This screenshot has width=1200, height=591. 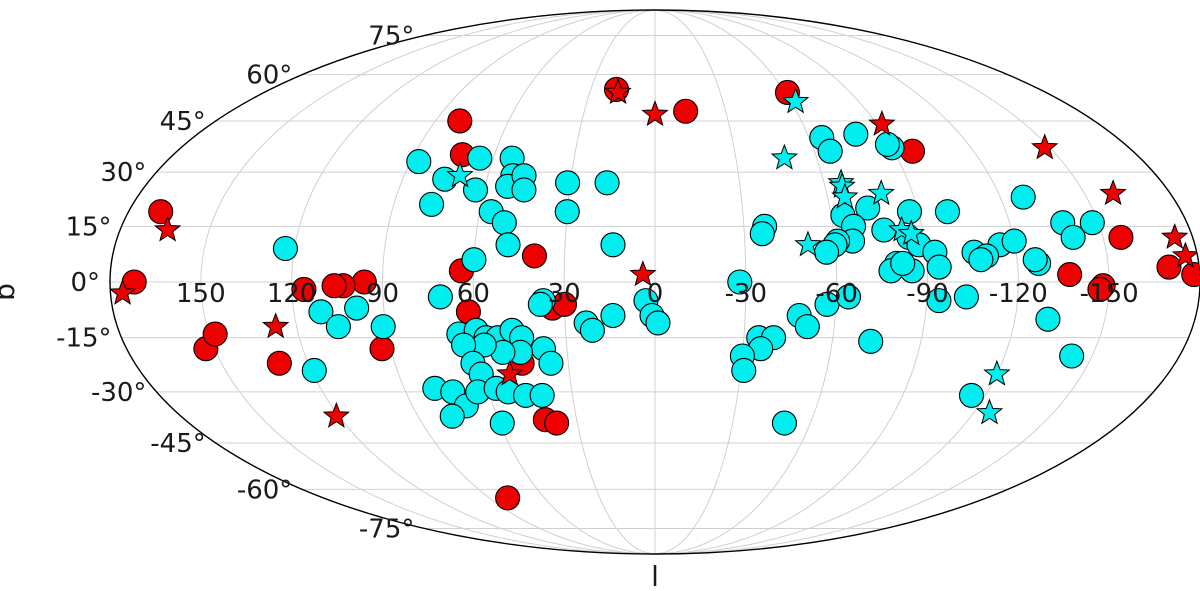 I want to click on y-tick-label: 60°, so click(x=269, y=76).